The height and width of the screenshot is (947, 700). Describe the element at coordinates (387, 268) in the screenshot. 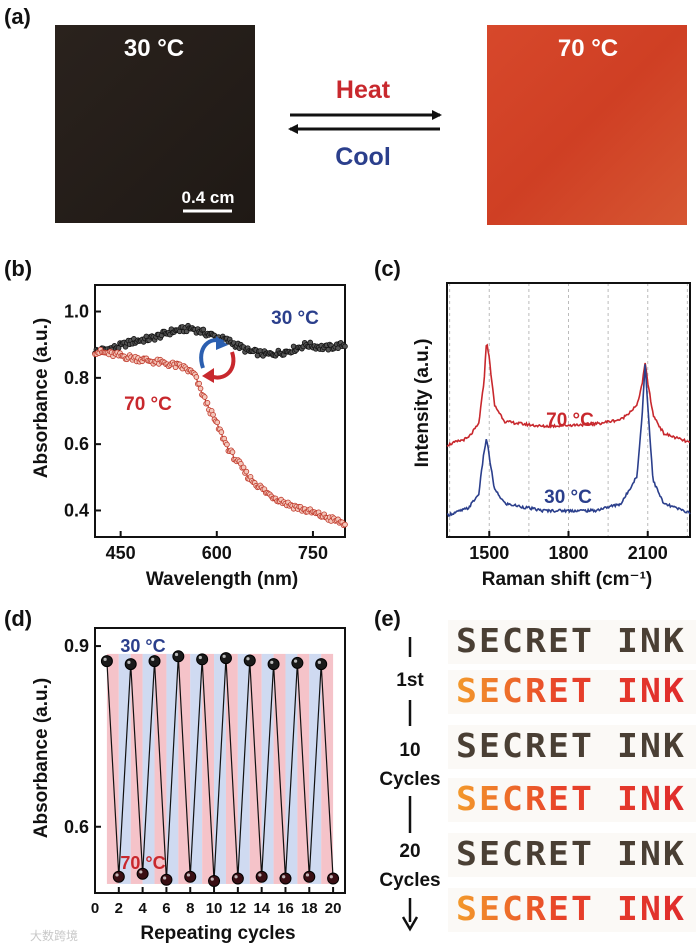

I see `panel-c-label: (c)` at that location.